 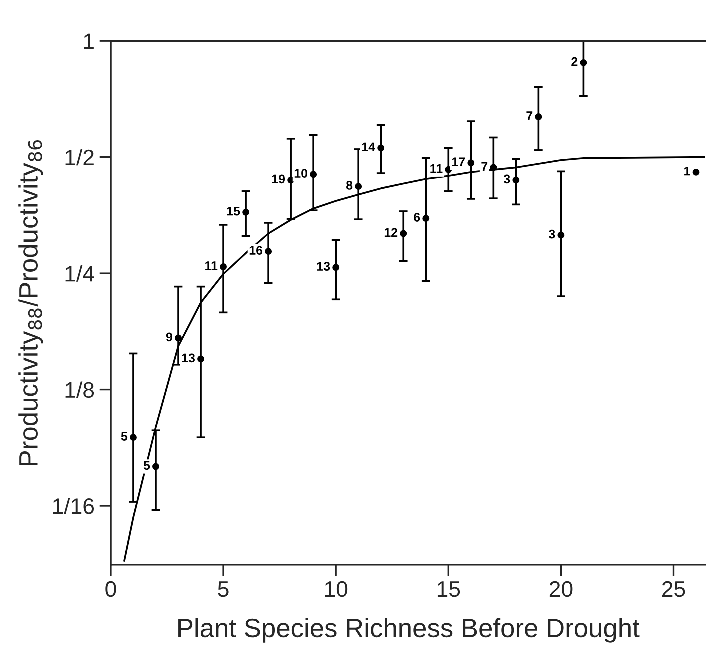 What do you see at coordinates (417, 217) in the screenshot?
I see `annotation: 6` at bounding box center [417, 217].